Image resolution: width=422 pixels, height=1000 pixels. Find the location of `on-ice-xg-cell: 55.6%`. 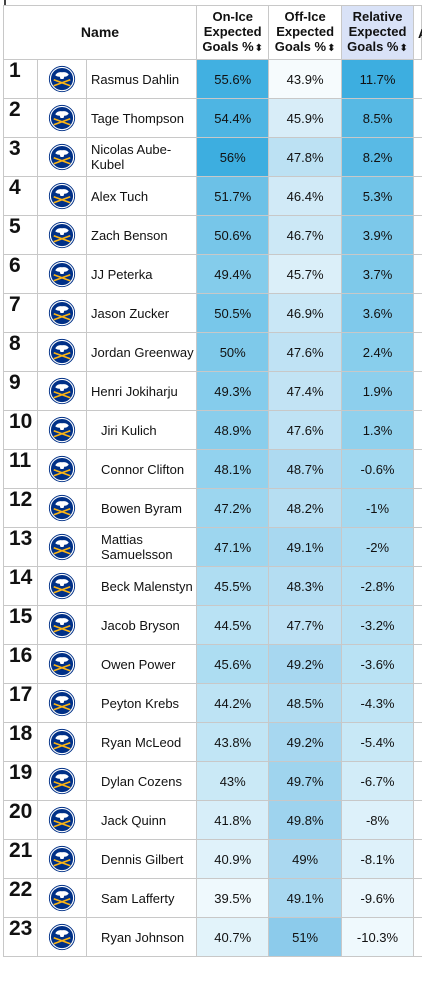

on-ice-xg-cell: 55.6% is located at coordinates (232, 79).